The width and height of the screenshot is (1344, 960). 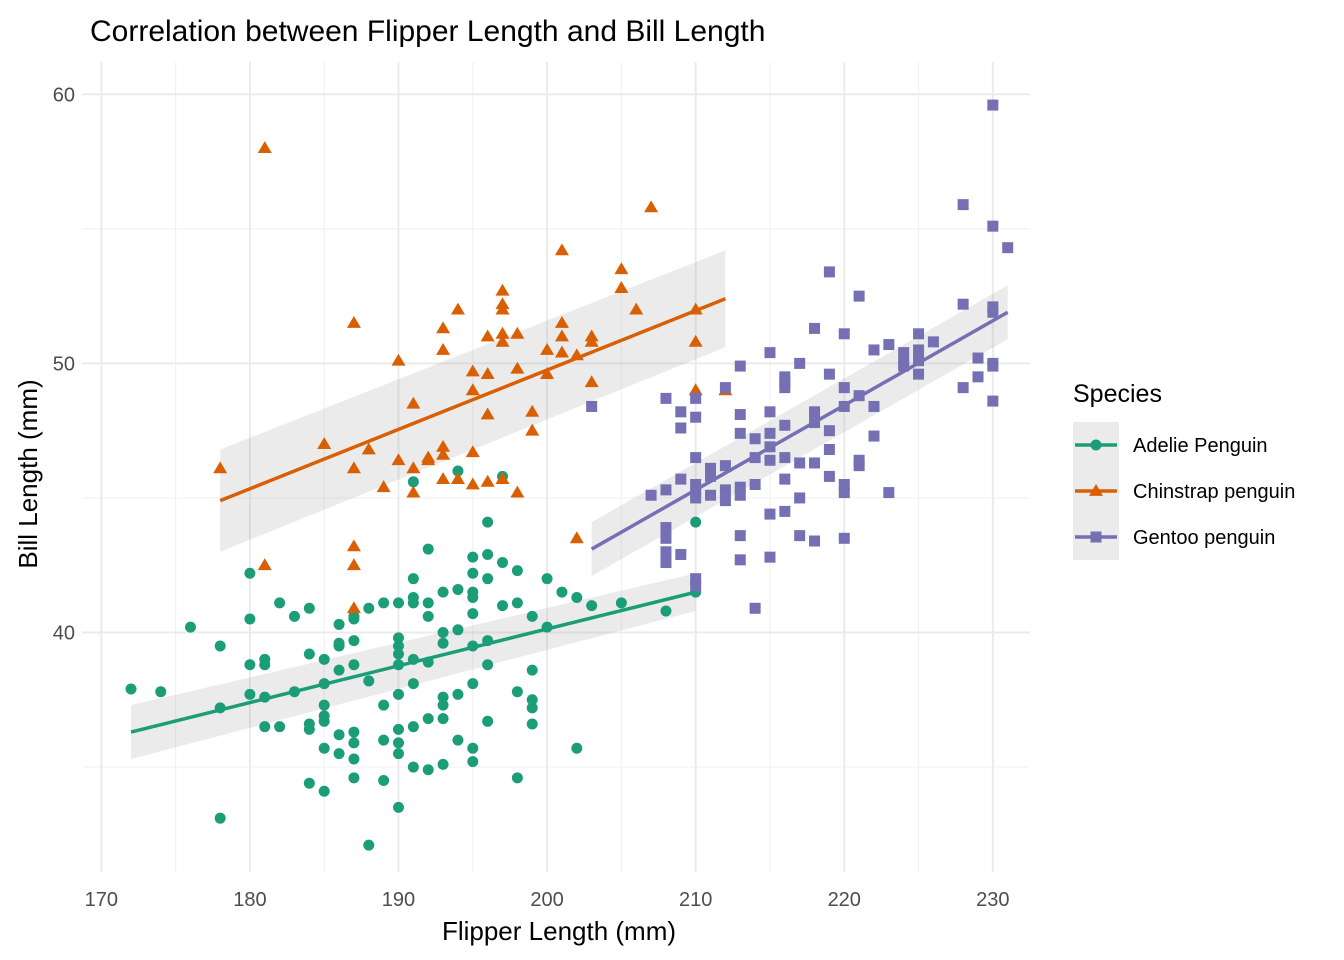 What do you see at coordinates (547, 900) in the screenshot?
I see `x-axis-ticks: 170 180 190 200 210 220 230` at bounding box center [547, 900].